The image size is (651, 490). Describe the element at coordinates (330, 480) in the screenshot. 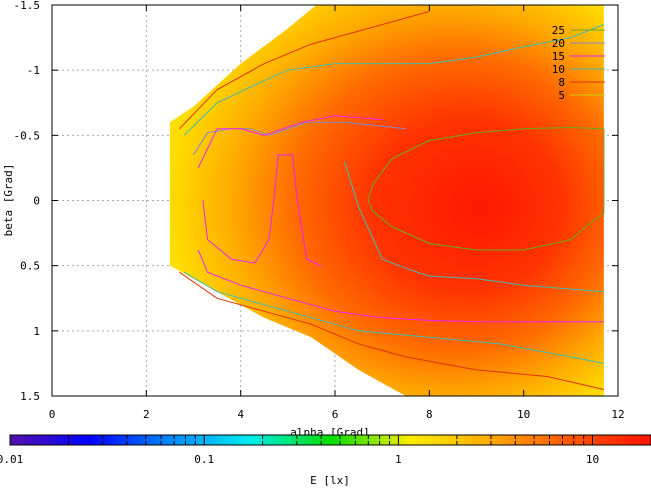

I see `colorbar-label: E [lx]` at that location.